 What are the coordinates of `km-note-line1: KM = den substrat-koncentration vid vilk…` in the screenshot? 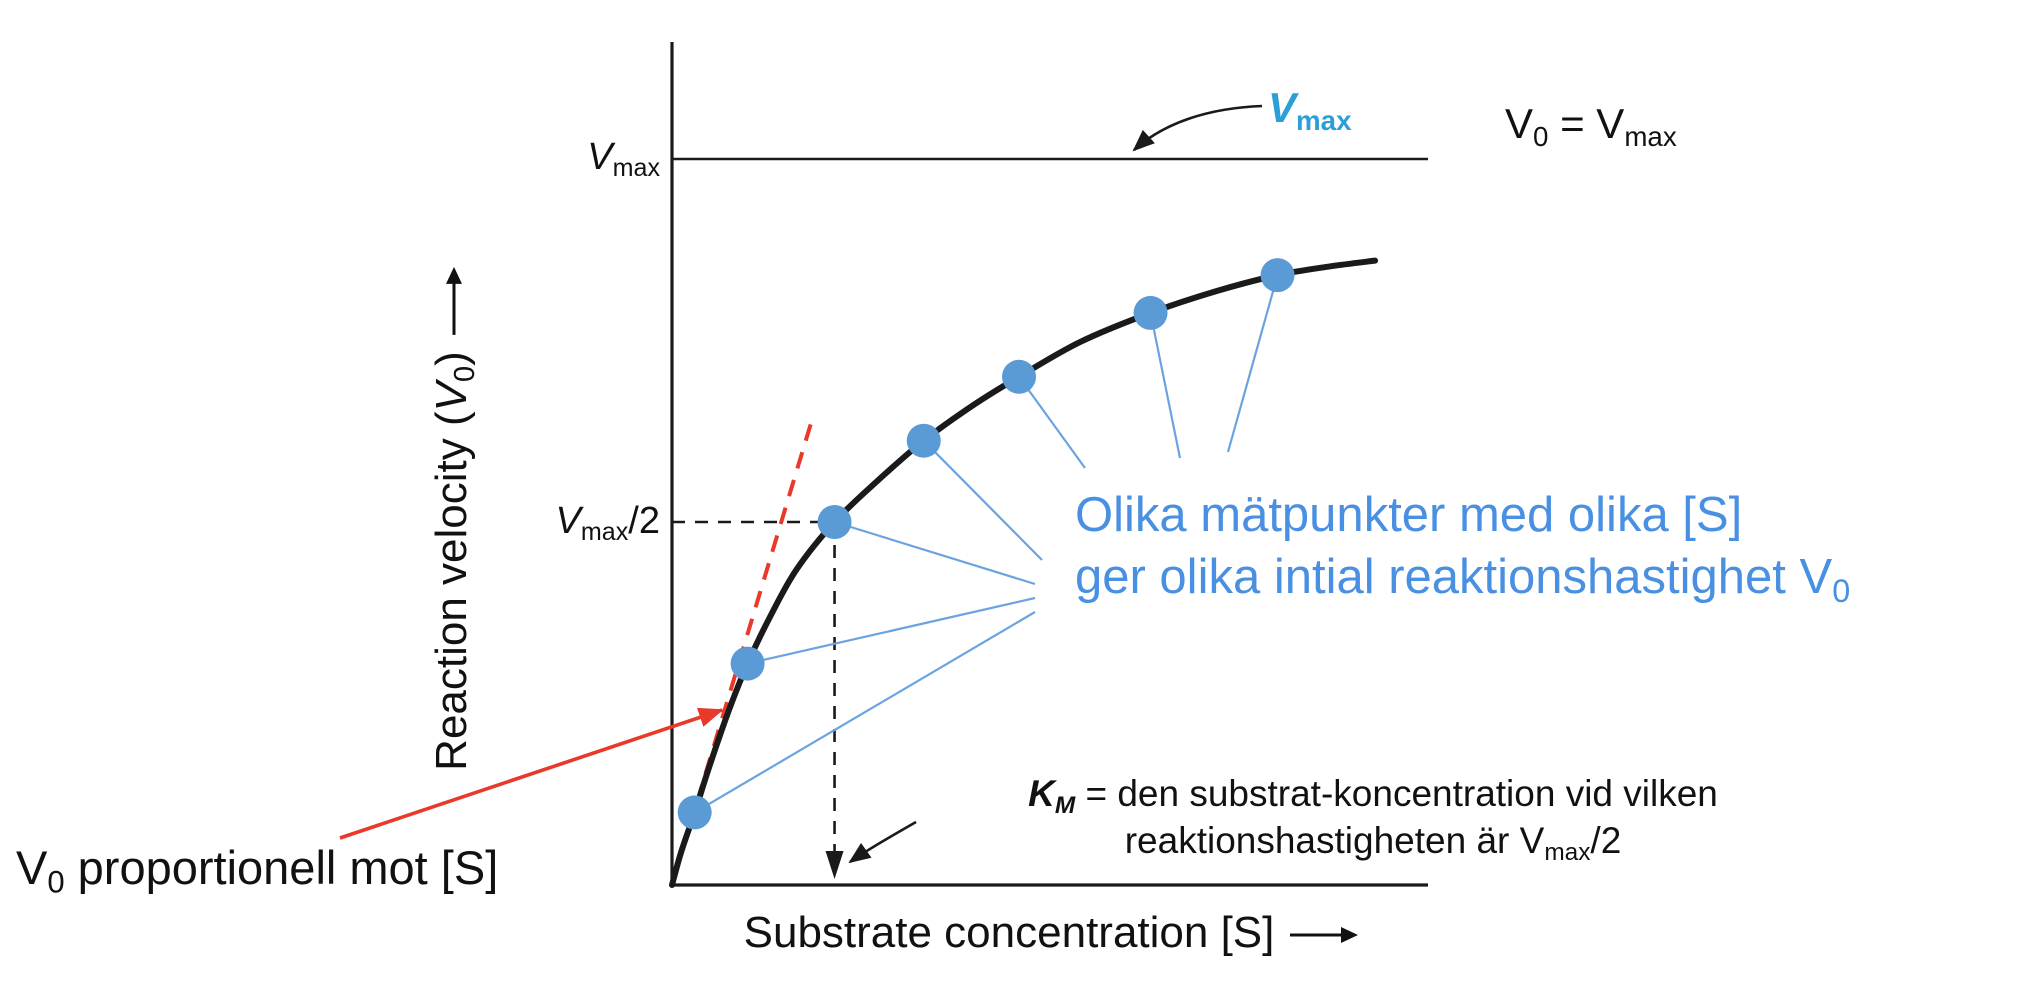 It's located at (1373, 794).